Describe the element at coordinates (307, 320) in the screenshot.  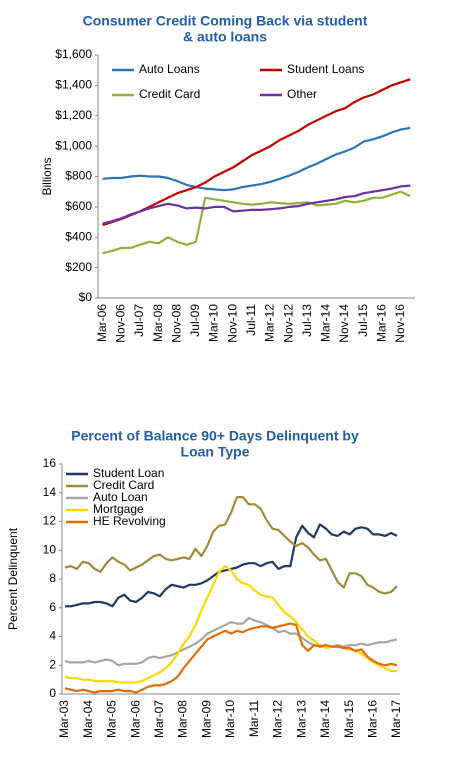
I see `x-tick-label: Jul-13` at that location.